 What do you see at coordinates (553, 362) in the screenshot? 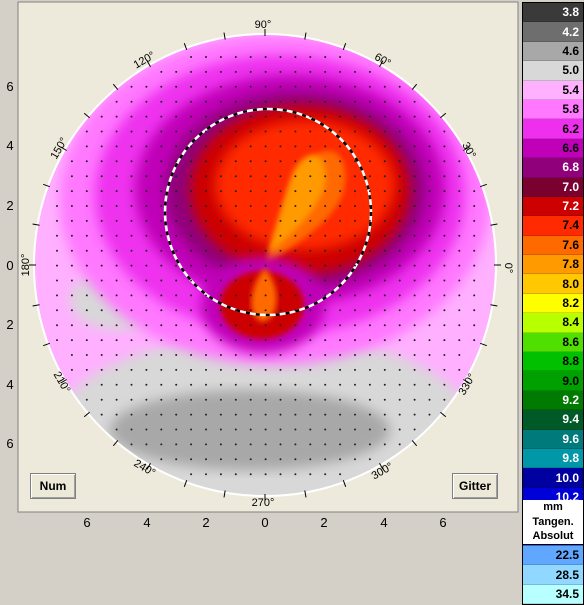
I see `legend-item: 8.8` at bounding box center [553, 362].